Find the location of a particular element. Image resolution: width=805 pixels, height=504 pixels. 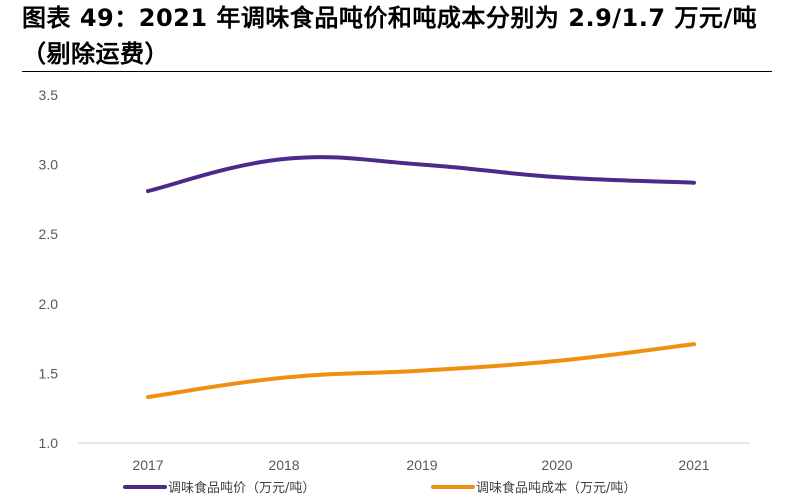

x-tick-label: 2018 is located at coordinates (283, 465).